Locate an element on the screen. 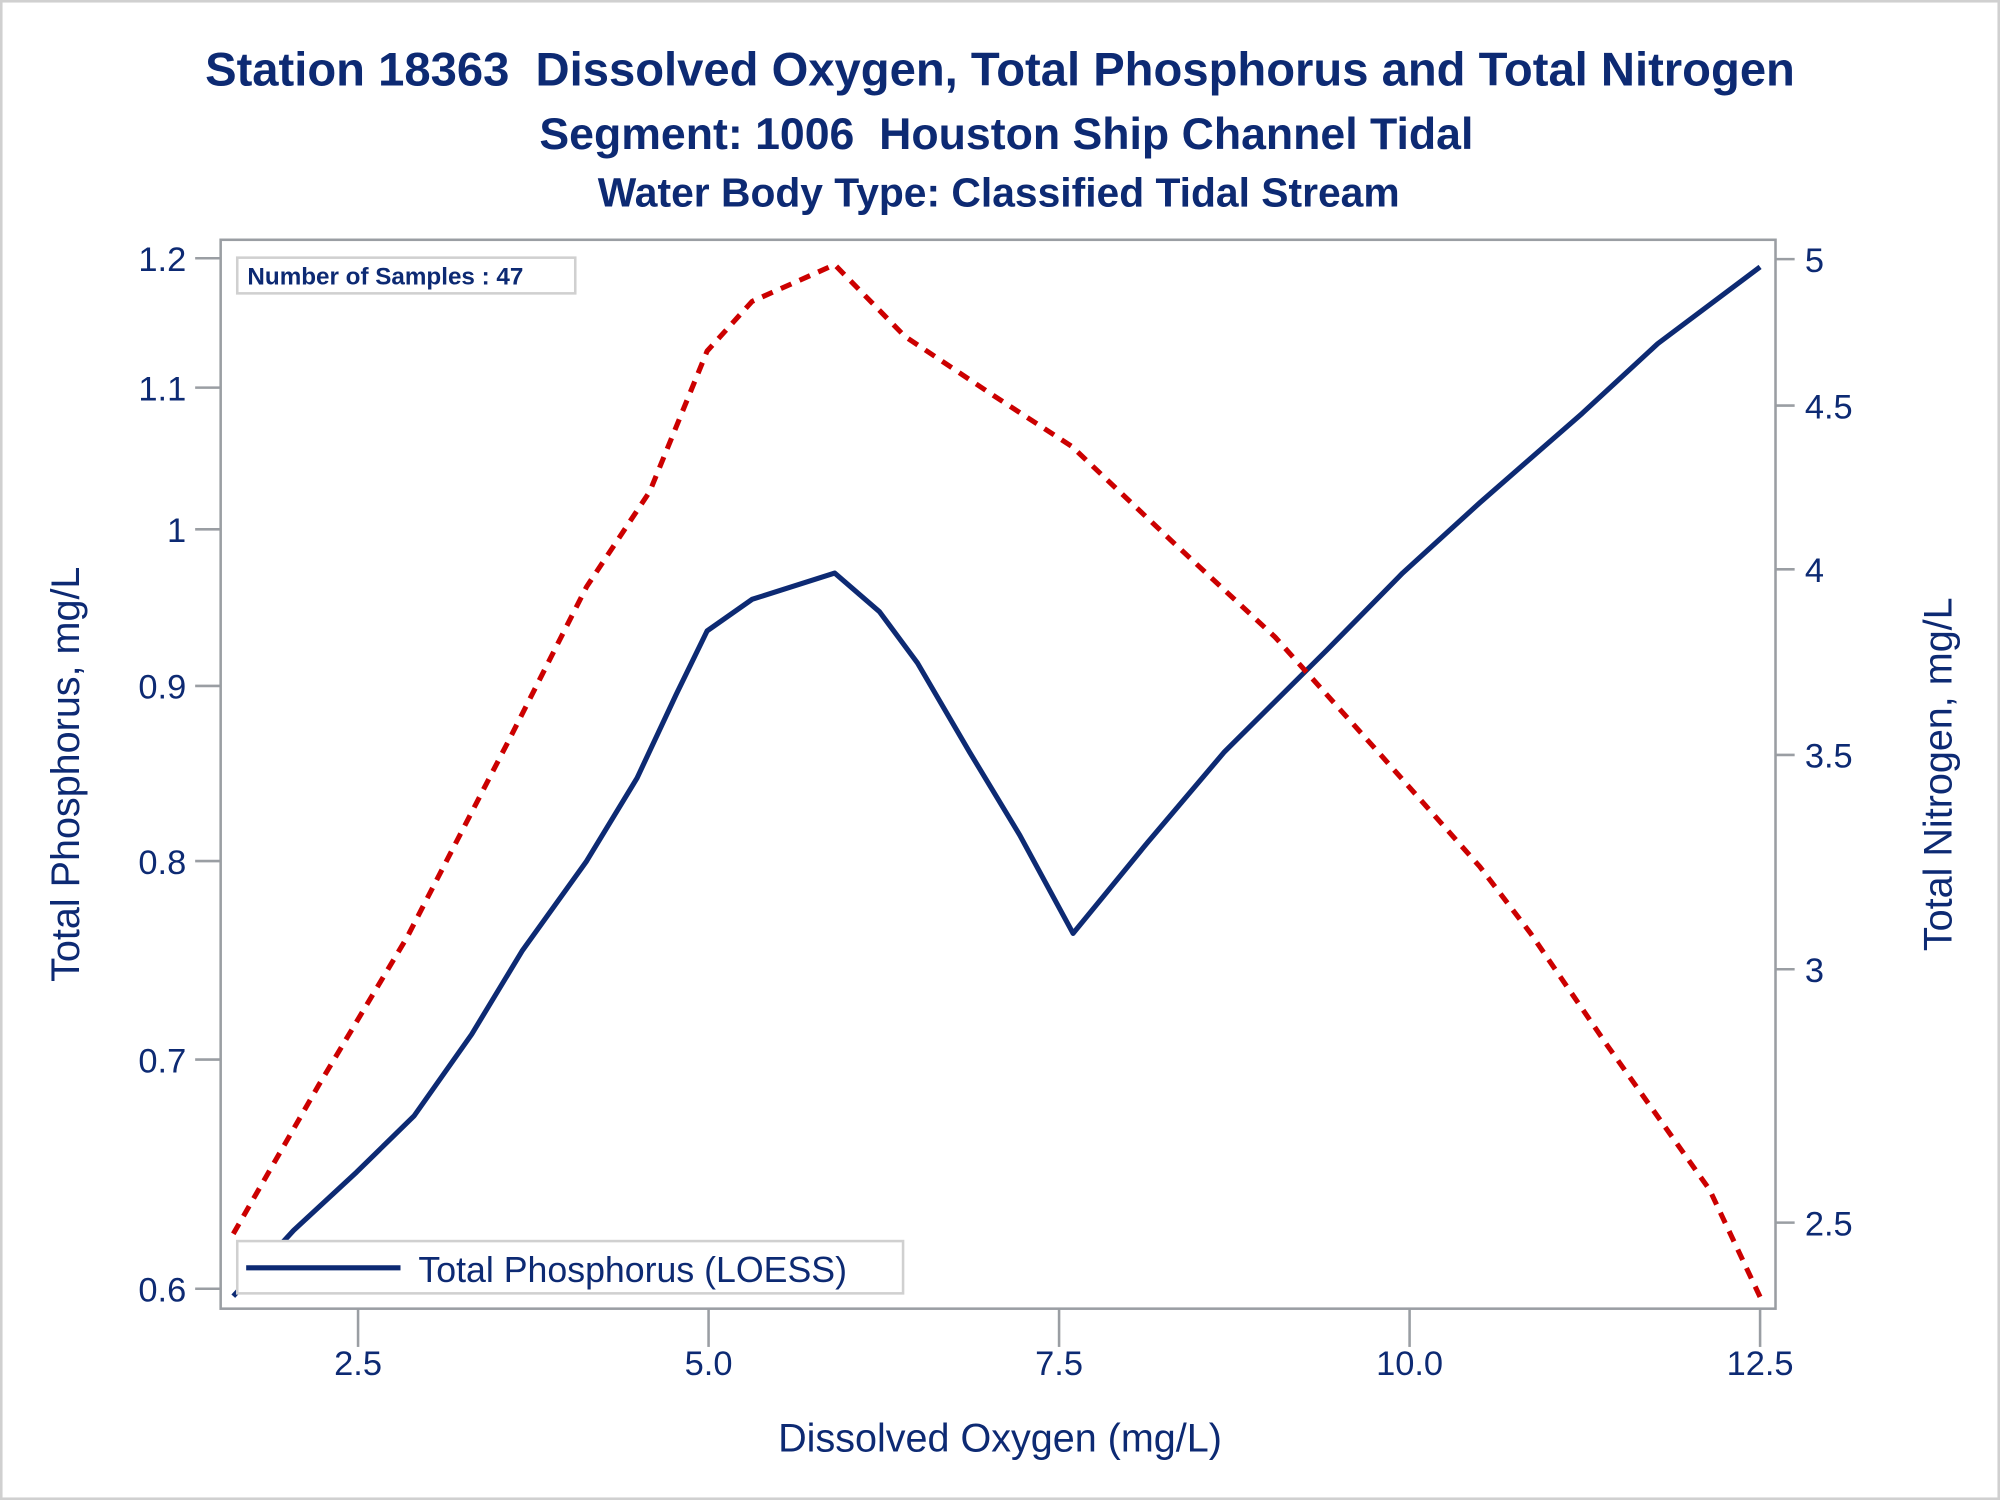  x-tick-label: 12.5 is located at coordinates (1760, 1364).